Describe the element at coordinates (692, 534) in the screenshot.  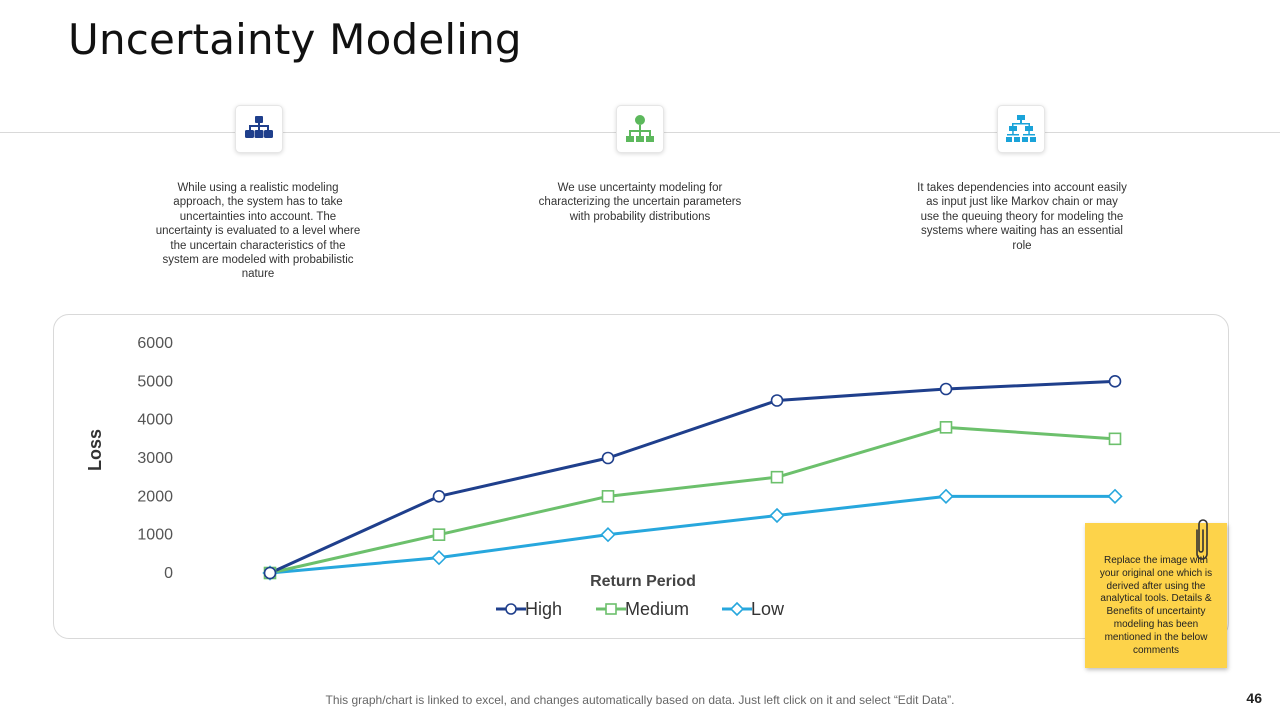
I see `series-line-low` at that location.